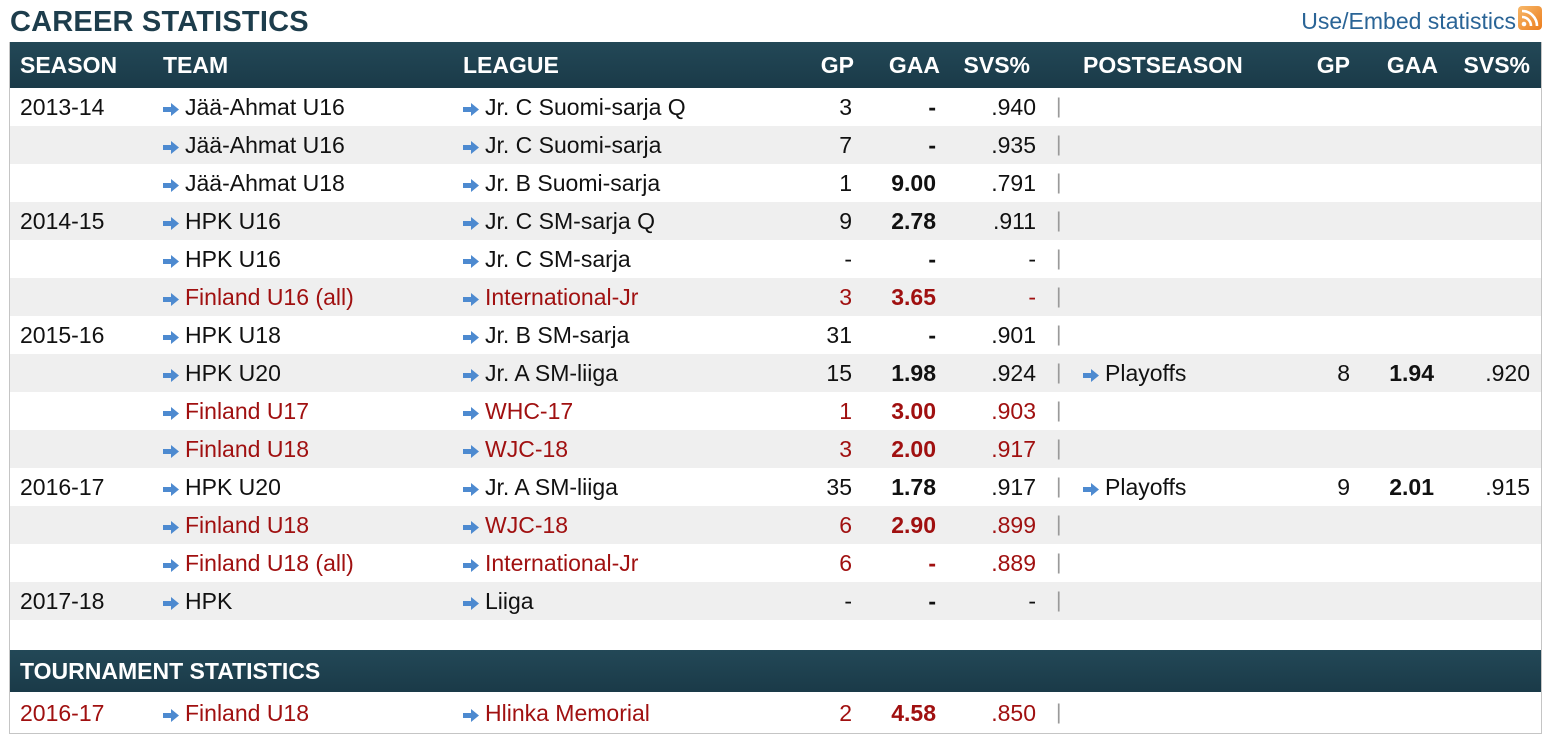  Describe the element at coordinates (1343, 373) in the screenshot. I see `post-gp-cell: 8` at that location.